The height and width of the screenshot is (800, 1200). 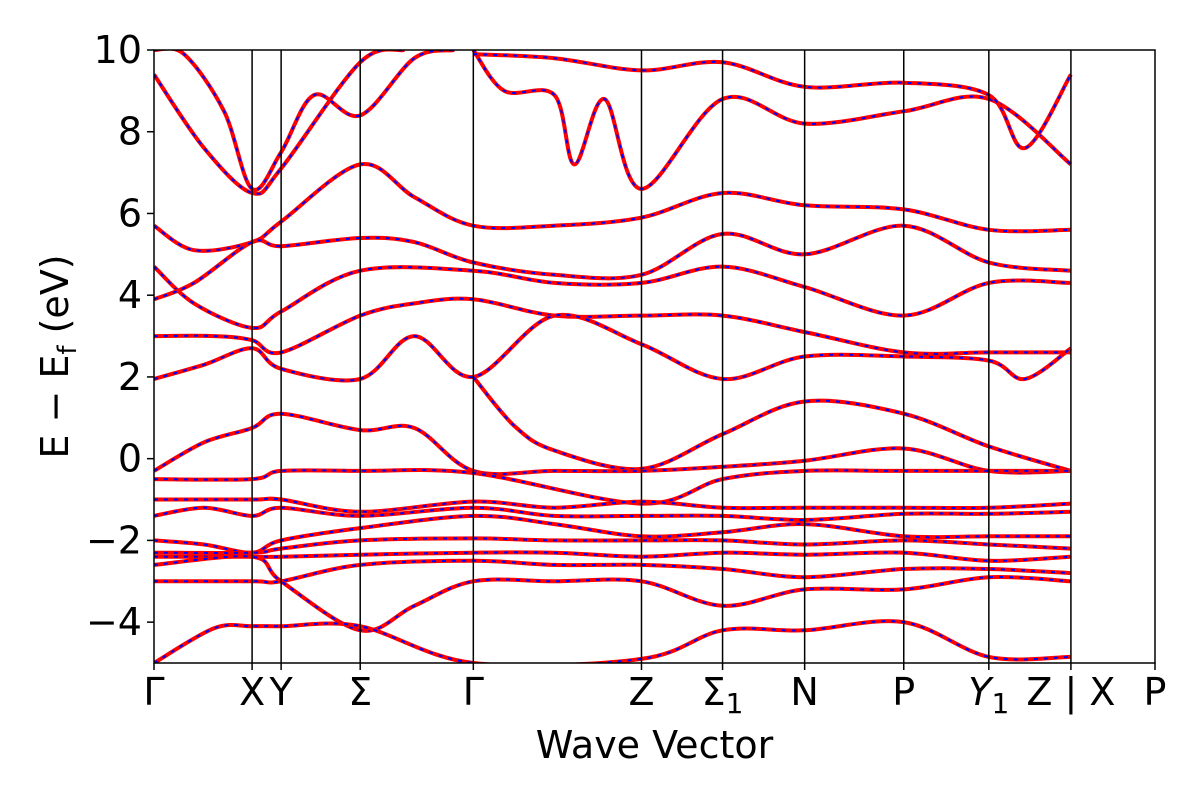 What do you see at coordinates (130, 132) in the screenshot?
I see `y-tick-label-6: 8` at bounding box center [130, 132].